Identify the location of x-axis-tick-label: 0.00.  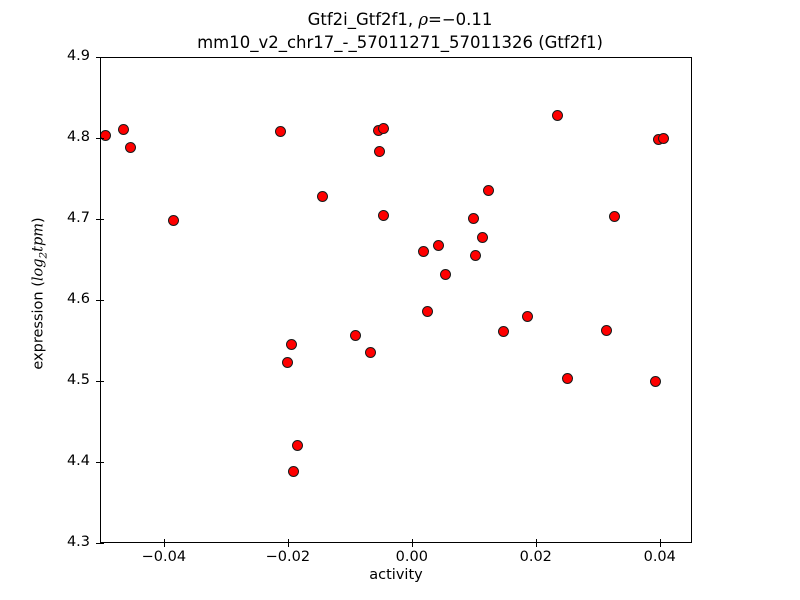
(411, 557).